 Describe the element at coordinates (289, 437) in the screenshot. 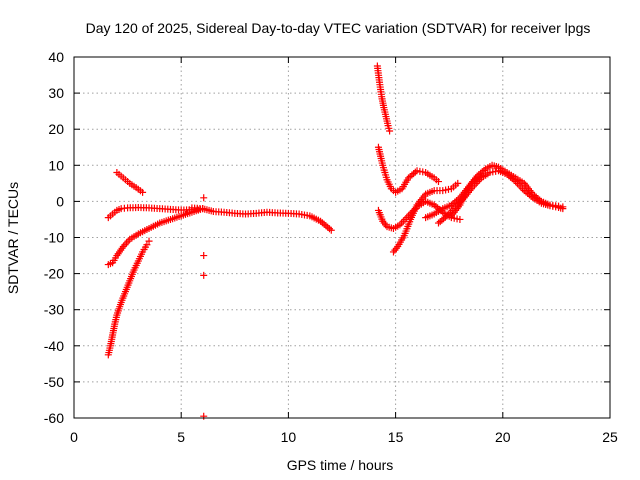

I see `x-tick-label: 10` at that location.